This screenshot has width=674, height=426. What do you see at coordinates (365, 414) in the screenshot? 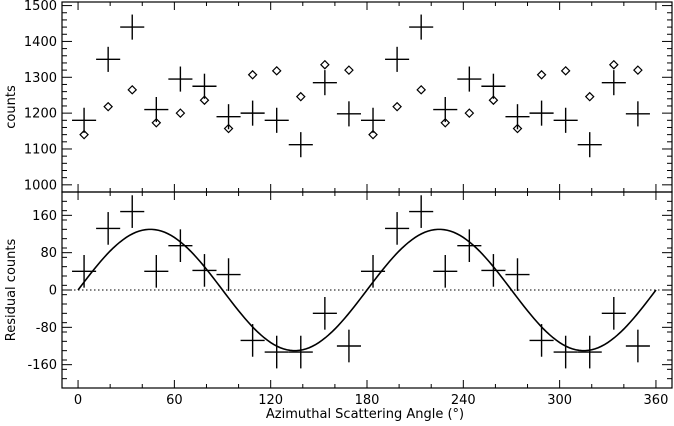
I see `x-axis-label: Azimuthal Scattering Angle (°)` at bounding box center [365, 414].